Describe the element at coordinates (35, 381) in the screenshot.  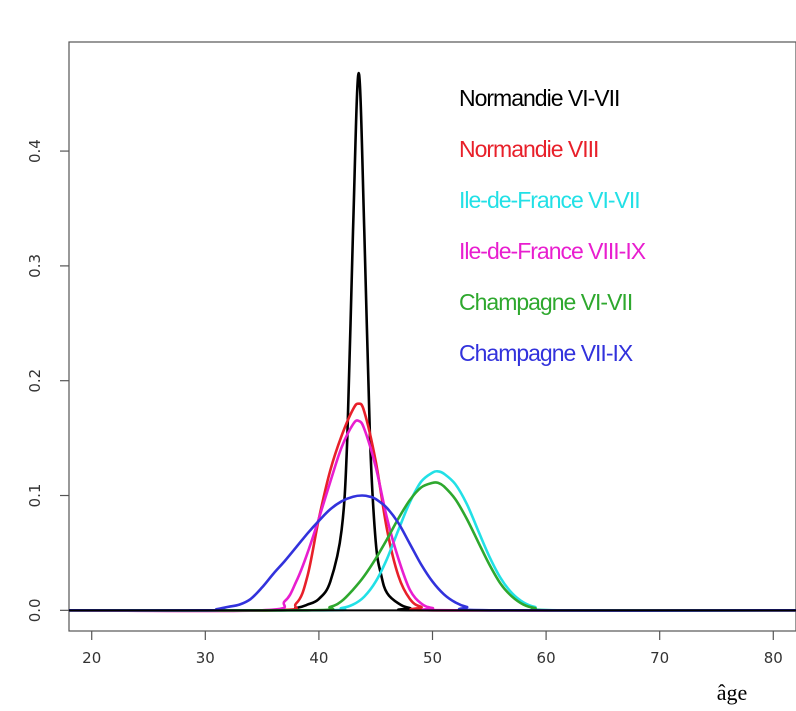
I see `y-tick-label: 0.2` at that location.